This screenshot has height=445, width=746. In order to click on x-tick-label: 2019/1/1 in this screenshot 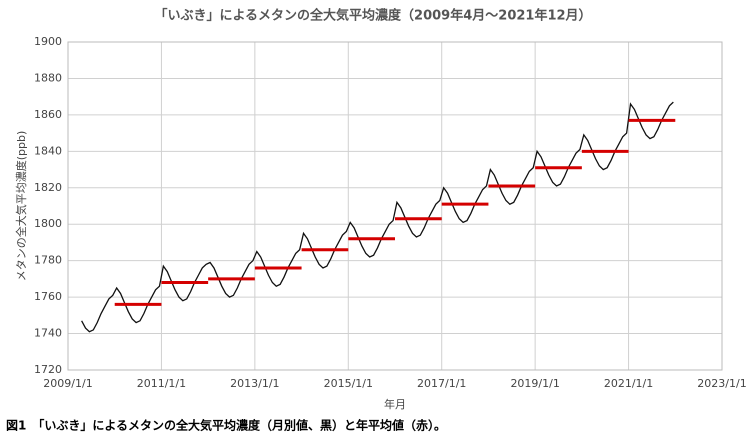, I will do `click(534, 383)`.